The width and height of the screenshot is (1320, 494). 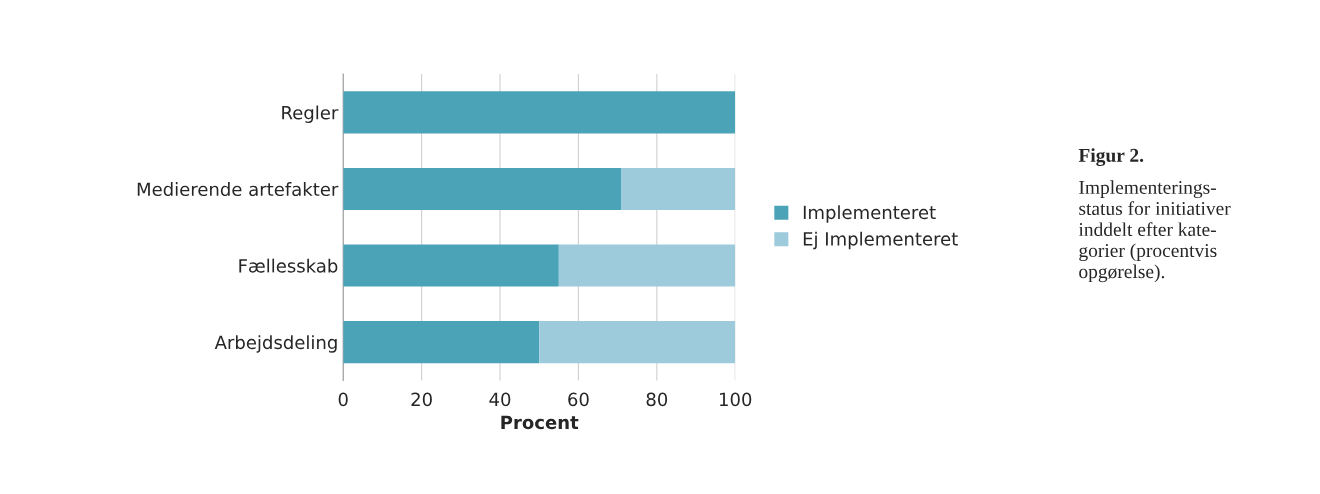 I want to click on y-tick-label: Fællesskab, so click(x=288, y=265).